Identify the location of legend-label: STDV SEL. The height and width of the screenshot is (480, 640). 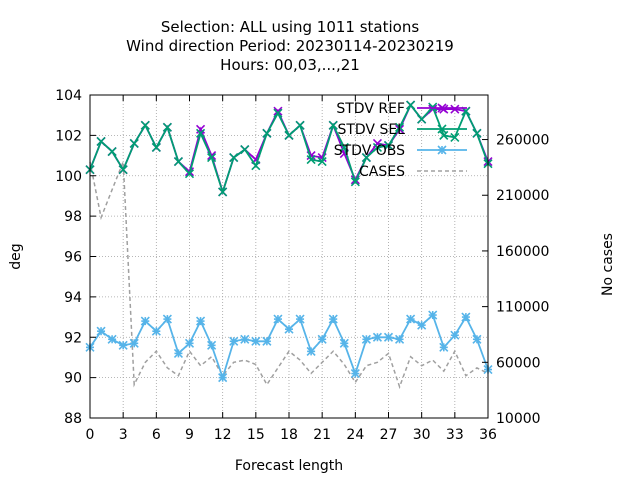
(371, 130).